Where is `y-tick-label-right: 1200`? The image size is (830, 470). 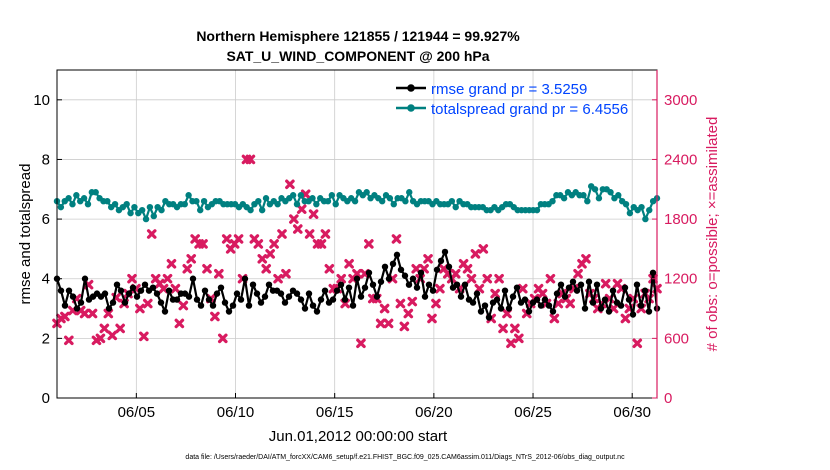
y-tick-label-right: 1200 is located at coordinates (680, 279).